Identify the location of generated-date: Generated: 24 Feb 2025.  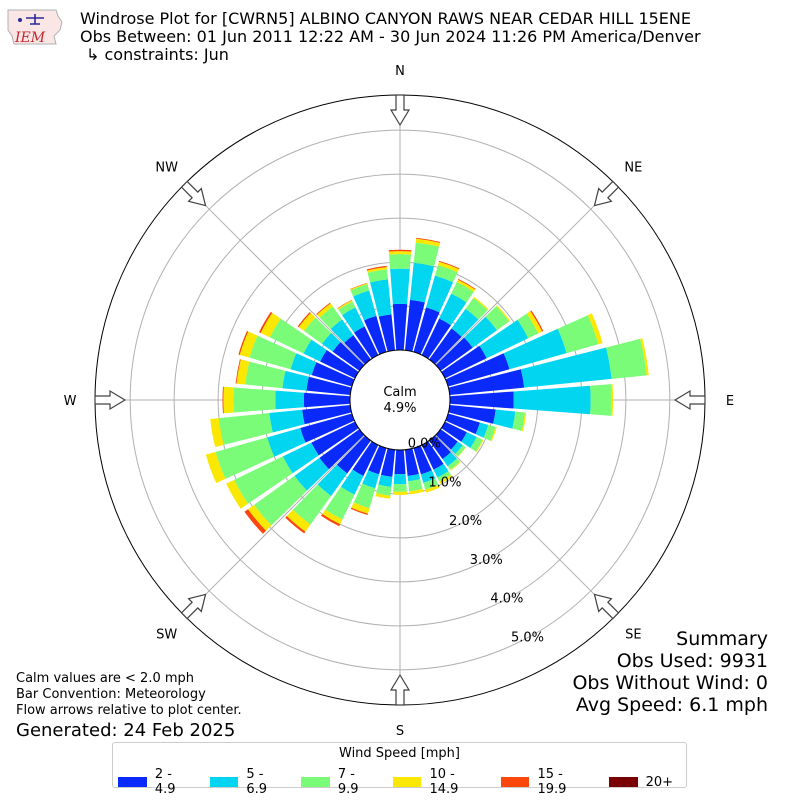
(126, 730).